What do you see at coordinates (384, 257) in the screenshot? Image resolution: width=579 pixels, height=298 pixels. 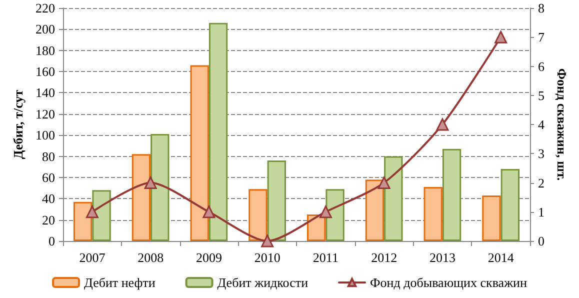 I see `x-tick-label: 2012` at bounding box center [384, 257].